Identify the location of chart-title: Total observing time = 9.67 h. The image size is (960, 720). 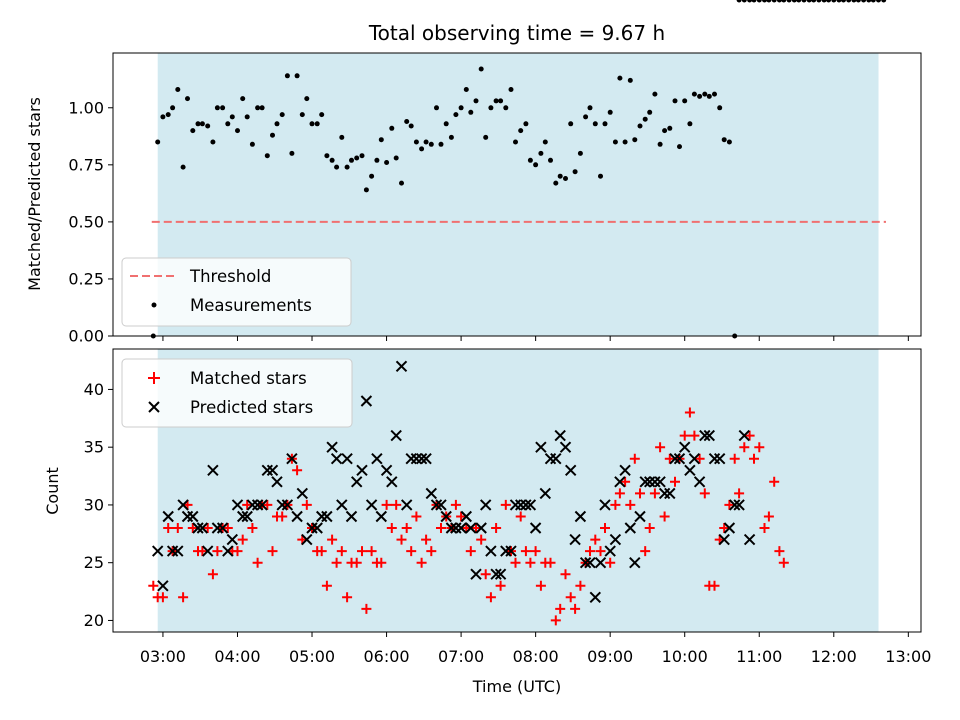
(516, 33).